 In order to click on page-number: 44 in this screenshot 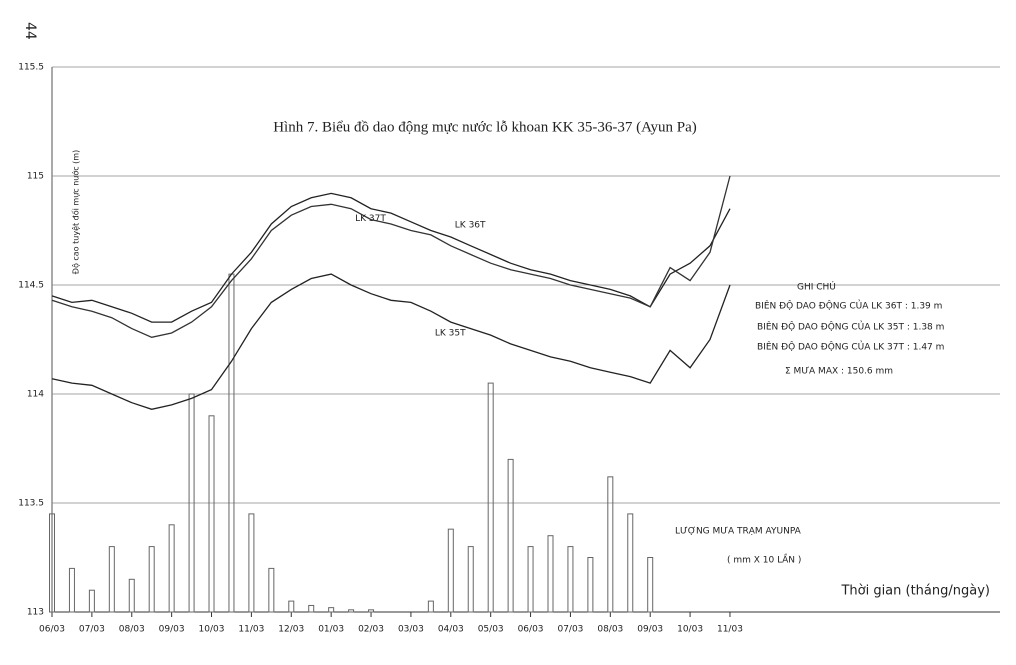, I will do `click(30, 31)`.